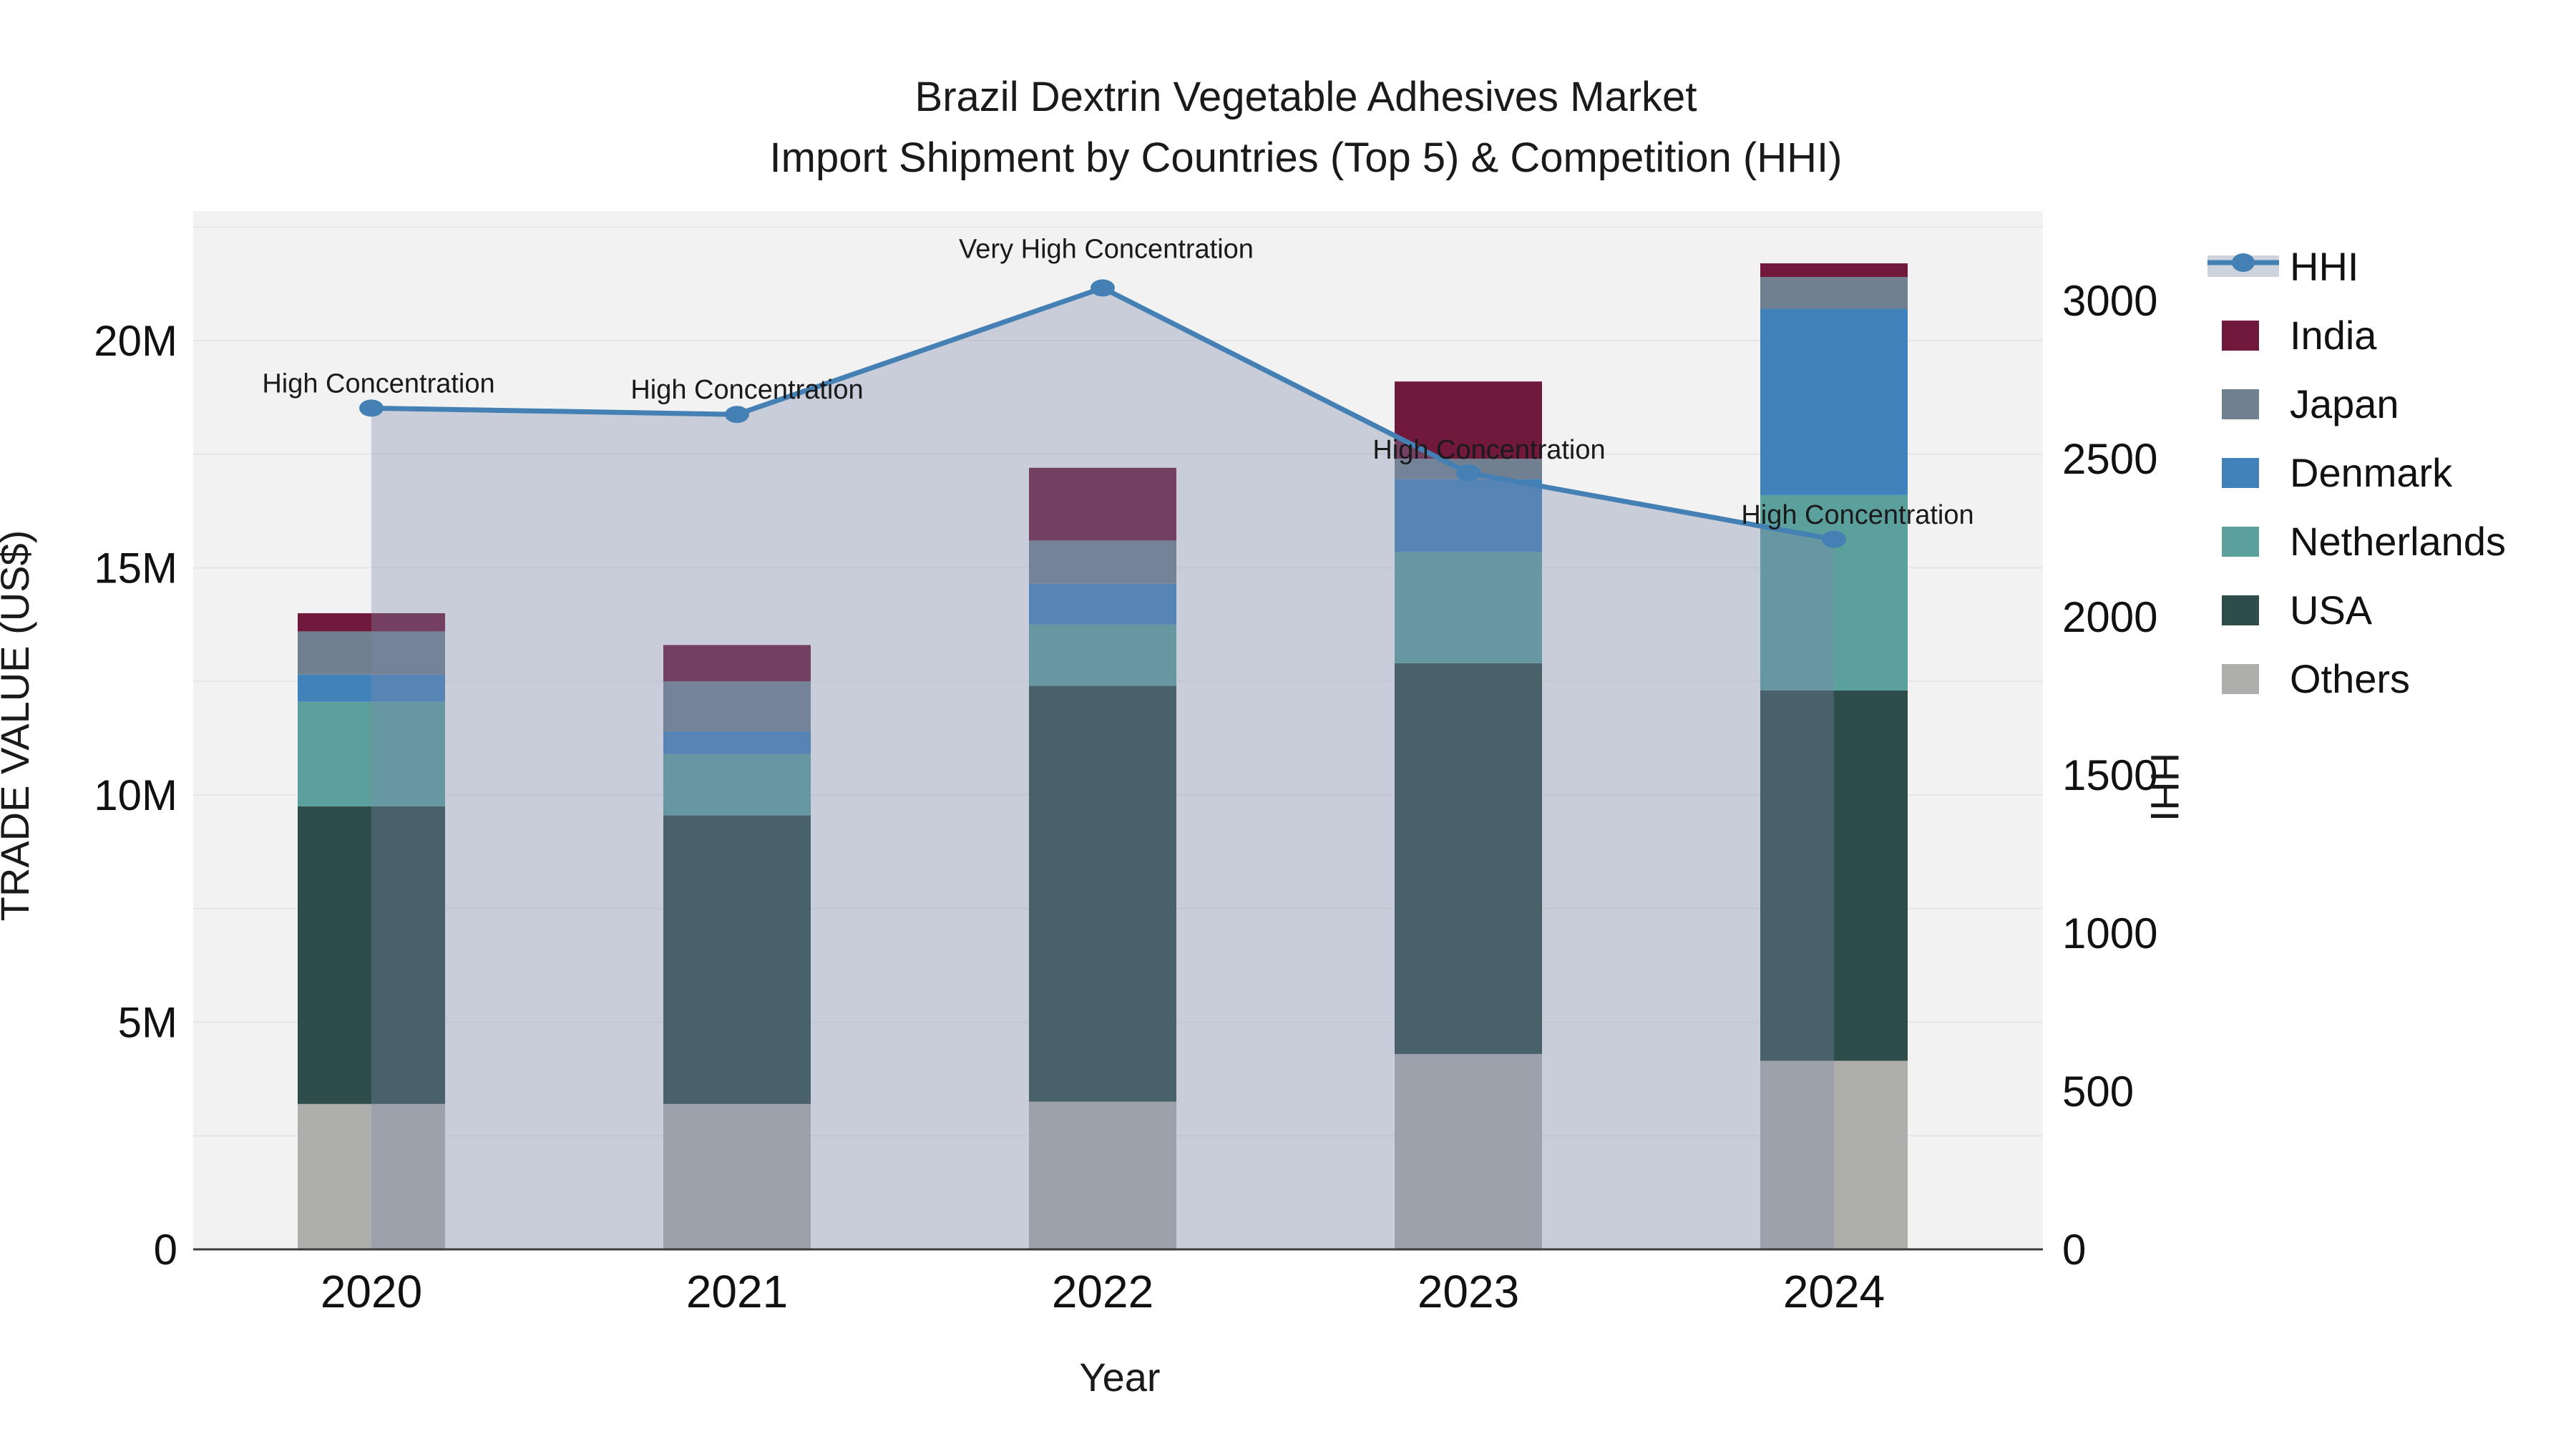 The image size is (2576, 1449). I want to click on left-axis-title: TRADE VALUE (US$), so click(18, 726).